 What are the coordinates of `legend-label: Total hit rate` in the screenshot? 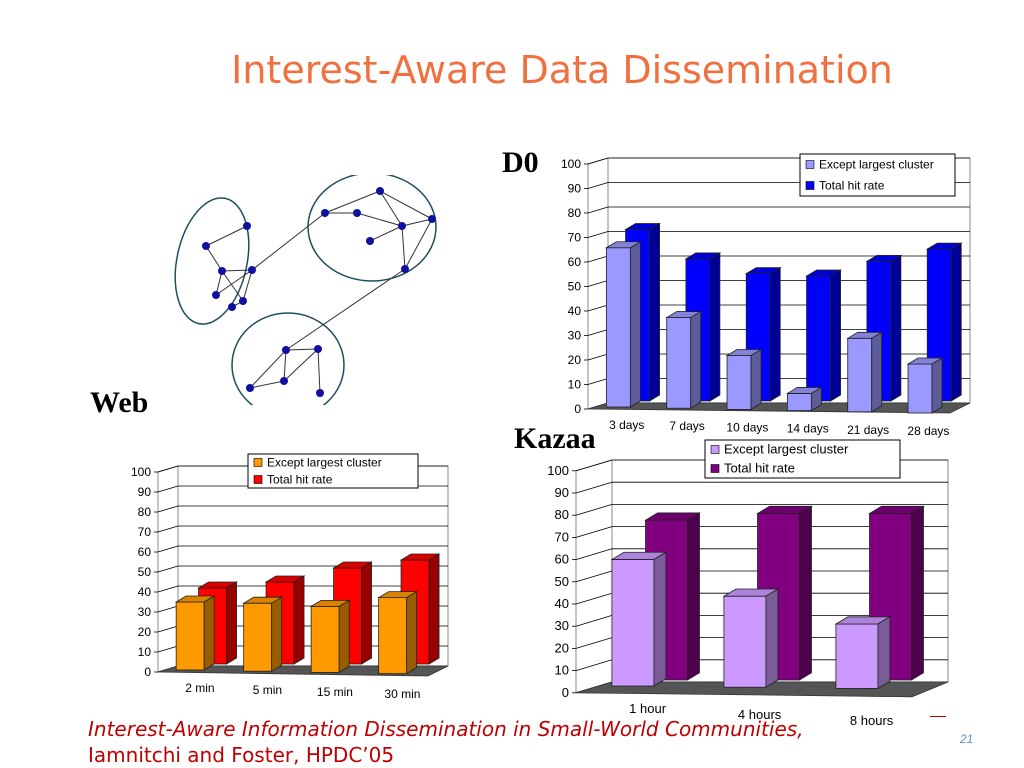 It's located at (759, 468).